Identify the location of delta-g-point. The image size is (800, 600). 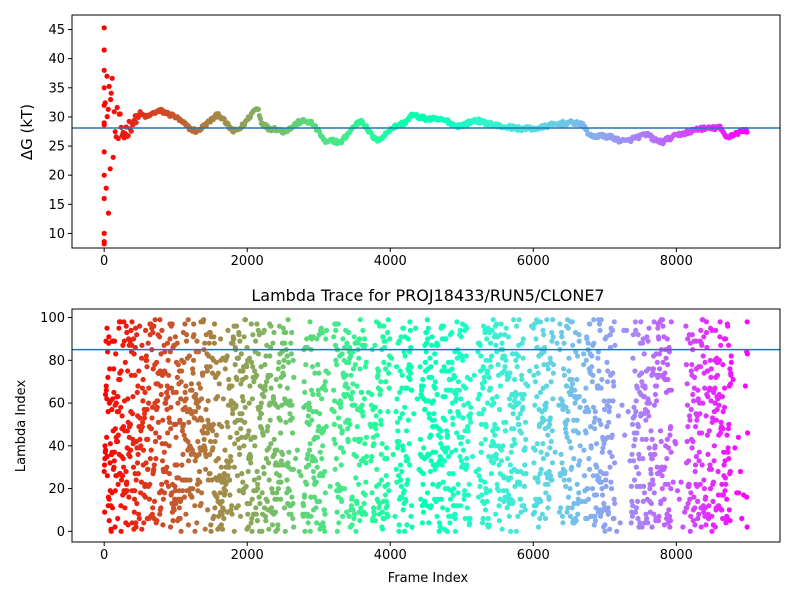
(110, 169).